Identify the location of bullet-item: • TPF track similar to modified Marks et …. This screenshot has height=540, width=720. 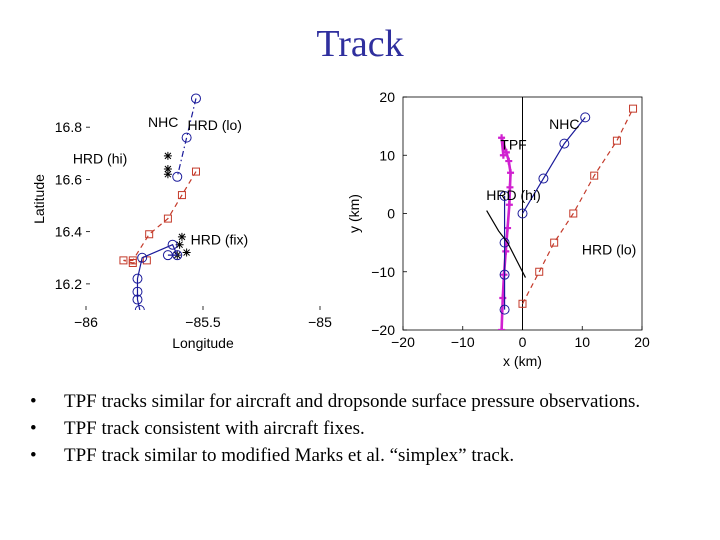
(335, 455).